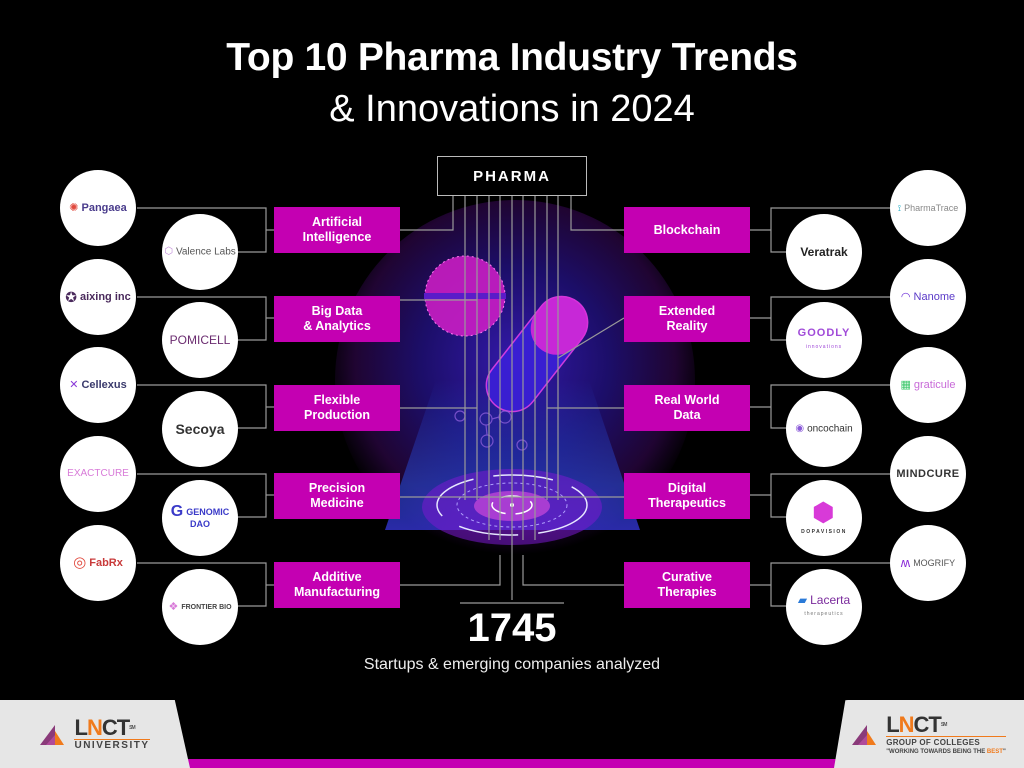 This screenshot has width=1024, height=768. I want to click on trend-digital-therapeutics: Digital Therapeutics, so click(687, 496).